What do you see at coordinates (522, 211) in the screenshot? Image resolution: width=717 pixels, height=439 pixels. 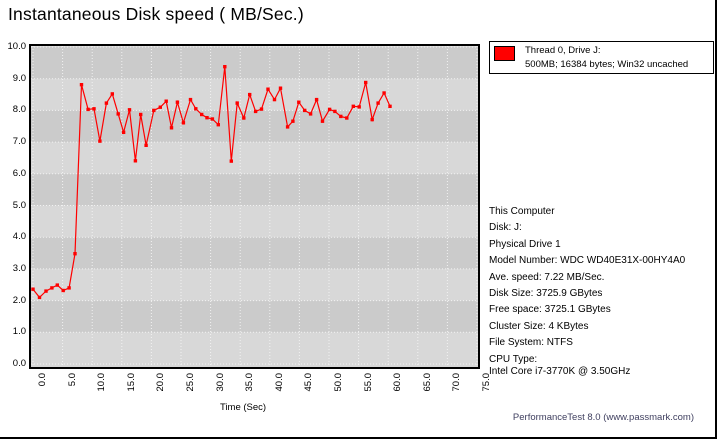 I see `info-line: This Computer` at bounding box center [522, 211].